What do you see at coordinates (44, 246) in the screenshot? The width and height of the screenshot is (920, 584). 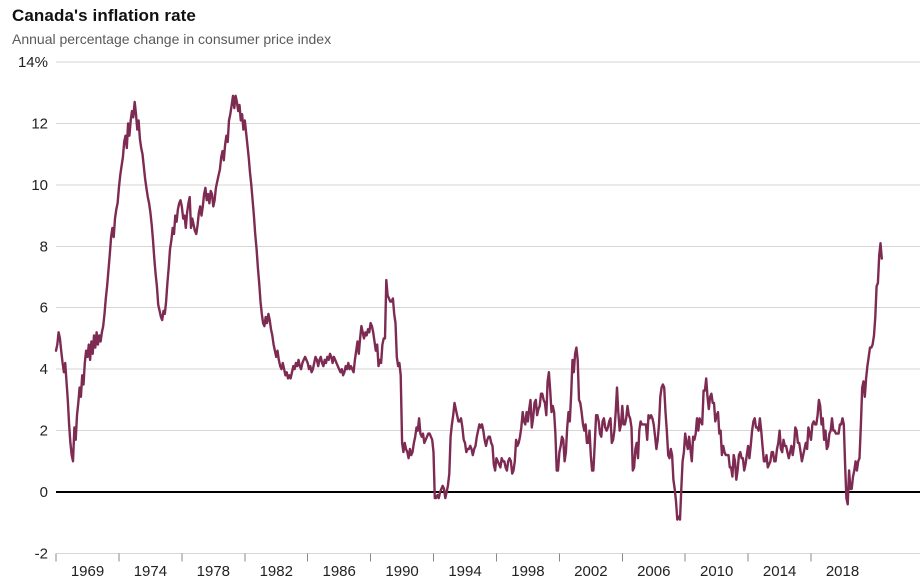 I see `y-tick-label: 8` at bounding box center [44, 246].